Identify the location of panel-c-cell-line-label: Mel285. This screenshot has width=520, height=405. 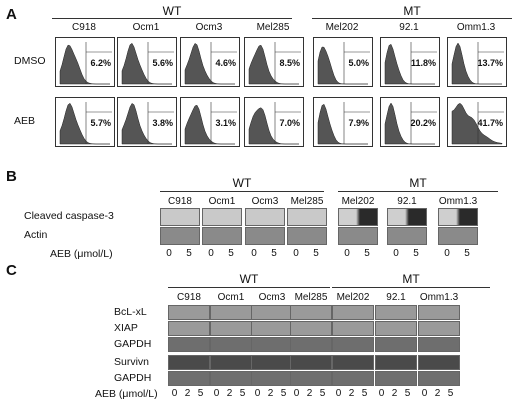
(311, 297).